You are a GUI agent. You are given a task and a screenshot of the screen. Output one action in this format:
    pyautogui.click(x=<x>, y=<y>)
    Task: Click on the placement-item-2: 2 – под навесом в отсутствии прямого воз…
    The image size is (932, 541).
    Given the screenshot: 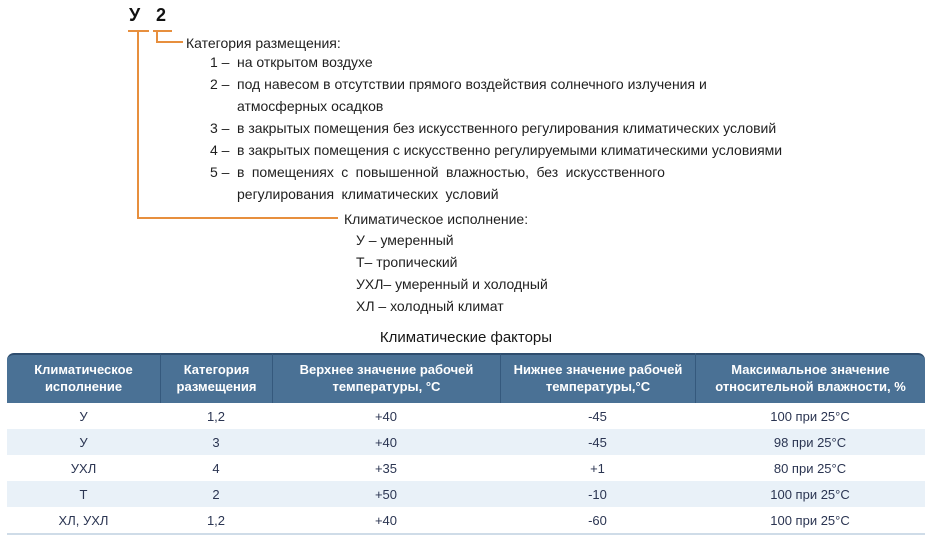 What is the action you would take?
    pyautogui.click(x=563, y=95)
    